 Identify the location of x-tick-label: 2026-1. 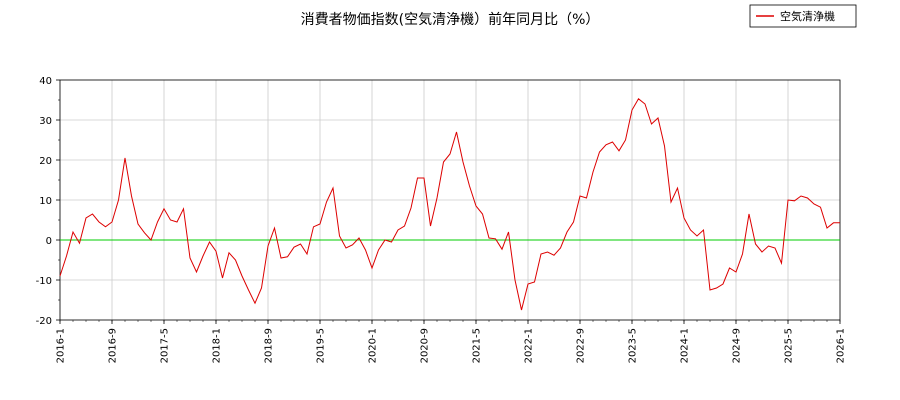
(841, 345).